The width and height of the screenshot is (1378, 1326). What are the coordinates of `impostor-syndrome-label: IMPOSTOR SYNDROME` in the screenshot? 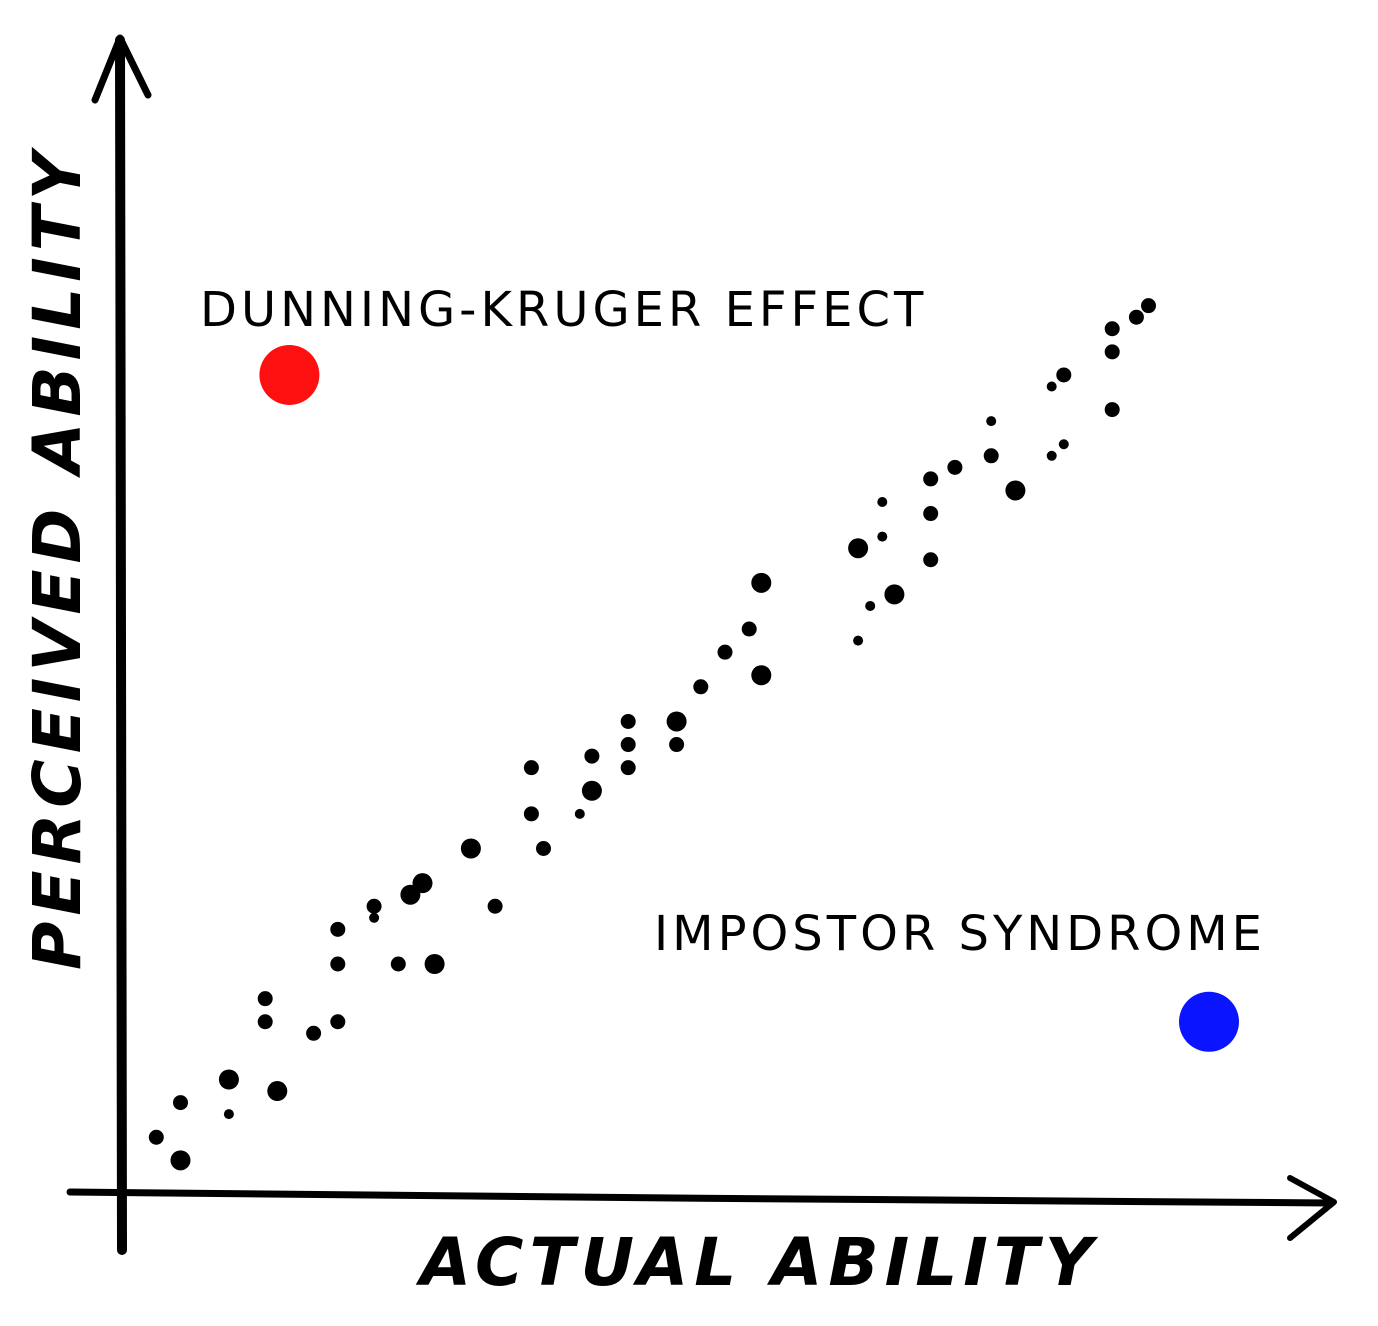 It's located at (960, 934).